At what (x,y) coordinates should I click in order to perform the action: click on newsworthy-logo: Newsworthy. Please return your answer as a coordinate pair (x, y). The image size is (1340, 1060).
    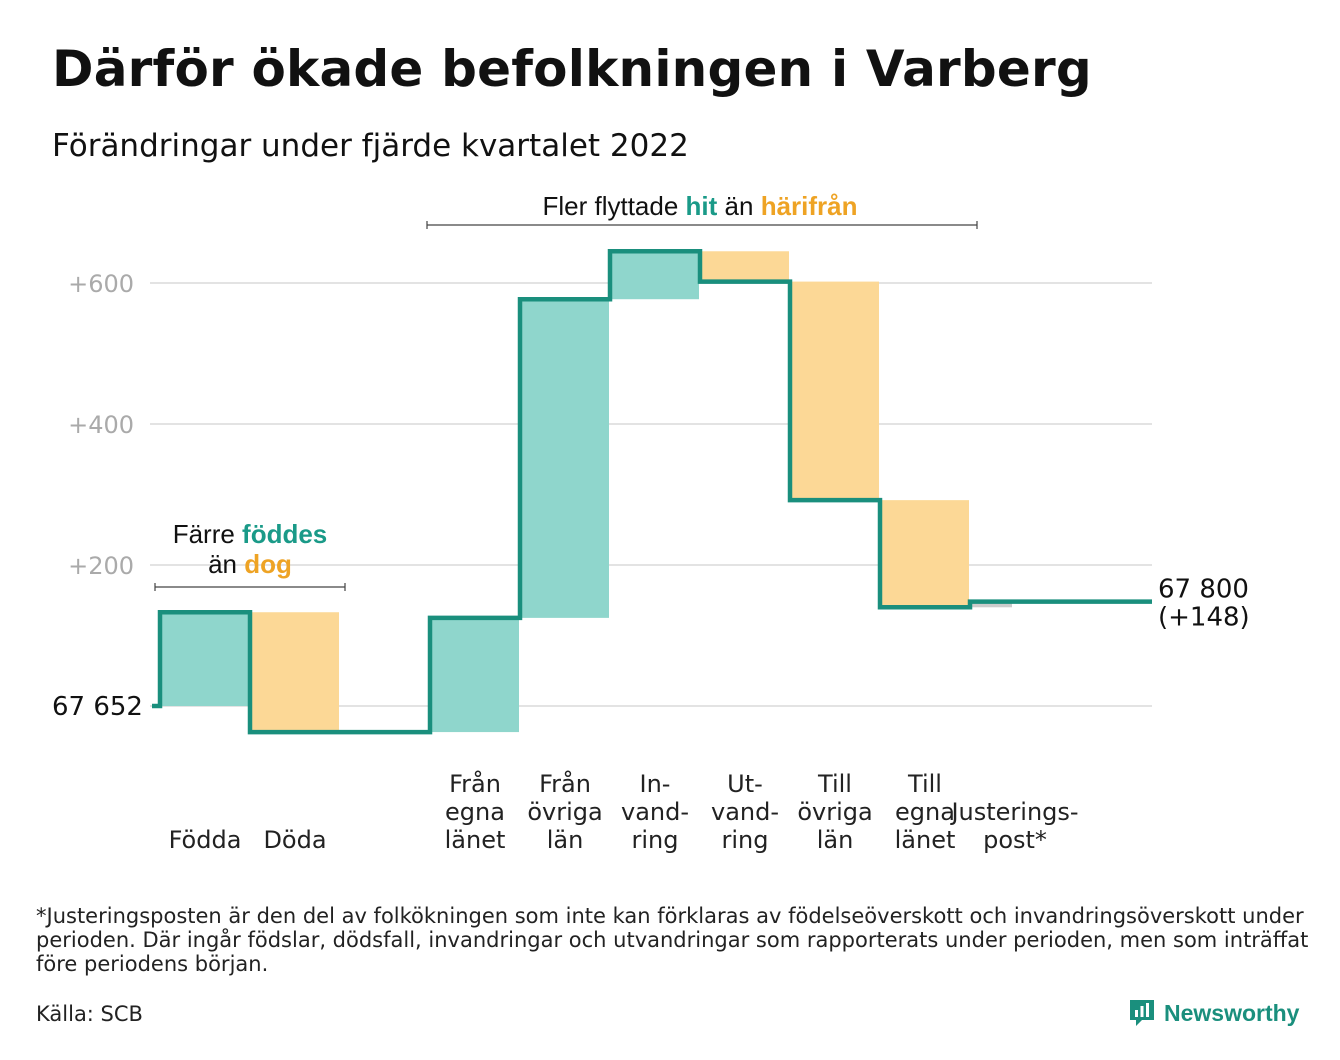
    Looking at the image, I should click on (1213, 1013).